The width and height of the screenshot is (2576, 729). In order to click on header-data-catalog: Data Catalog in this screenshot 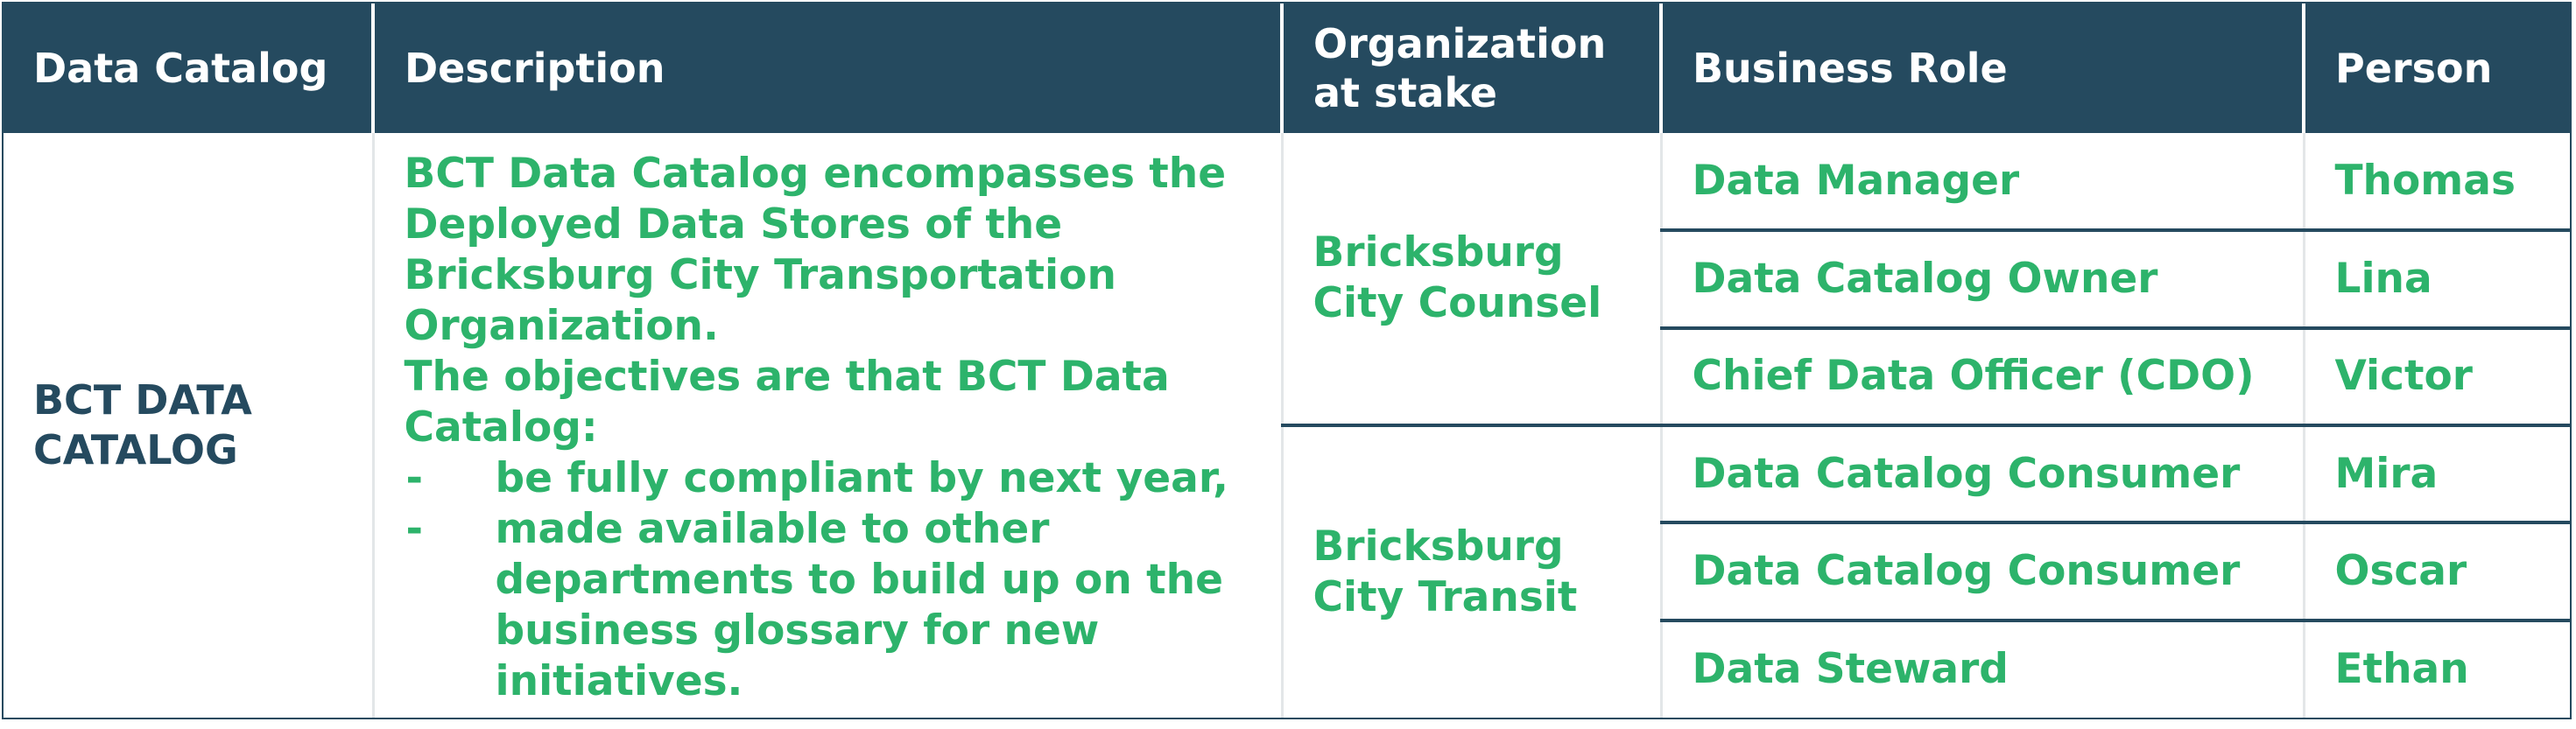, I will do `click(188, 68)`.